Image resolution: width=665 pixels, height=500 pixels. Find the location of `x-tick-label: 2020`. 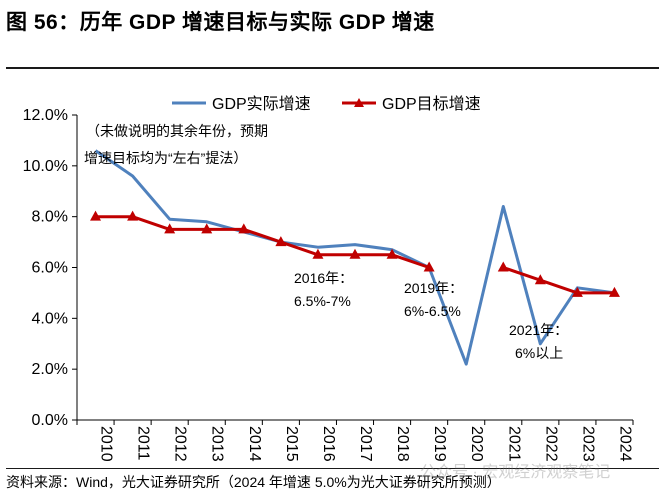

x-tick-label: 2020 is located at coordinates (476, 444).